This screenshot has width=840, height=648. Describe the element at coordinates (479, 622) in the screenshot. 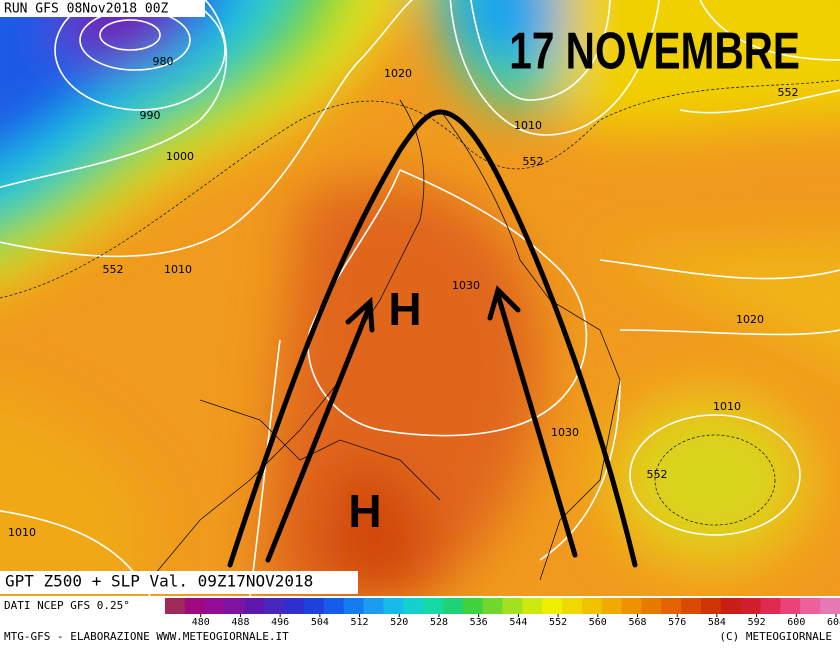

I see `colorbar-label: 536` at that location.